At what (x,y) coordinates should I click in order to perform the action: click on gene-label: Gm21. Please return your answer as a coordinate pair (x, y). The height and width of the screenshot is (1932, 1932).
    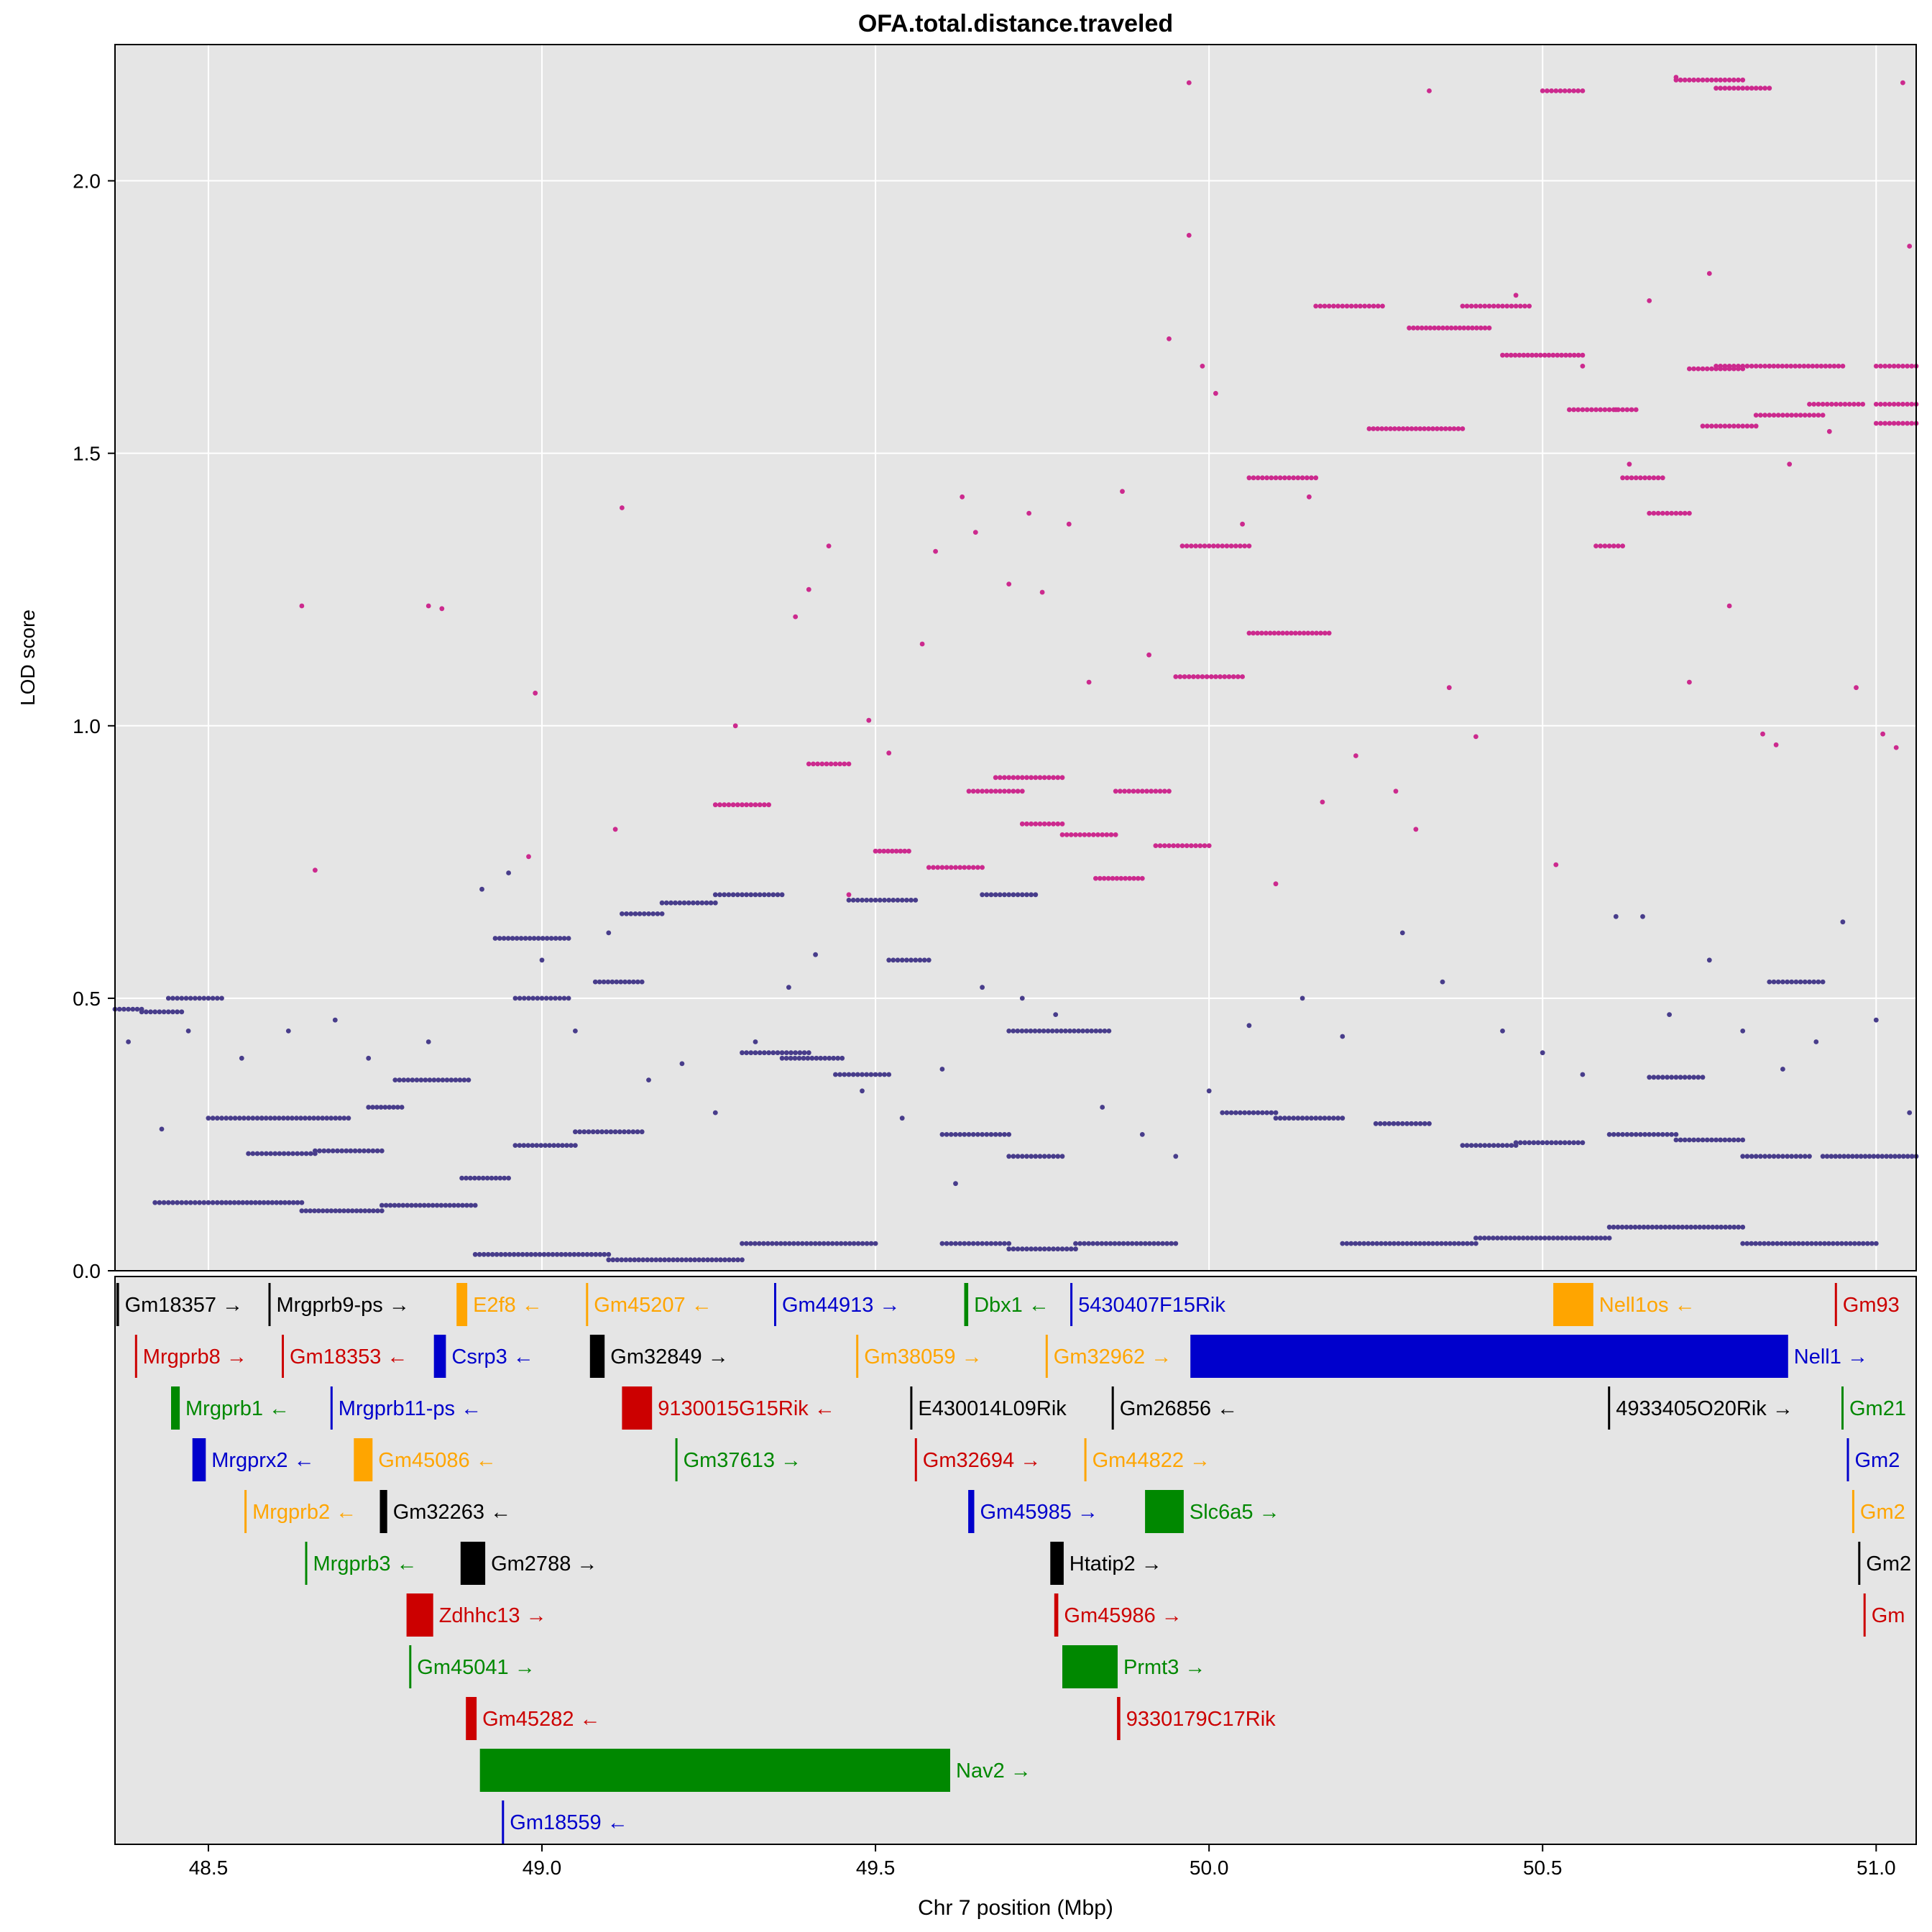
    Looking at the image, I should click on (1877, 1408).